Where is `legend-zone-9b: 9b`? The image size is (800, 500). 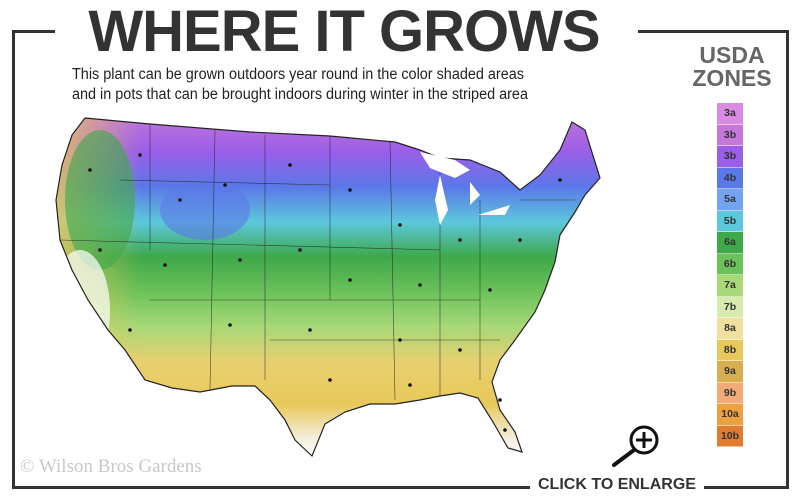 legend-zone-9b: 9b is located at coordinates (730, 393).